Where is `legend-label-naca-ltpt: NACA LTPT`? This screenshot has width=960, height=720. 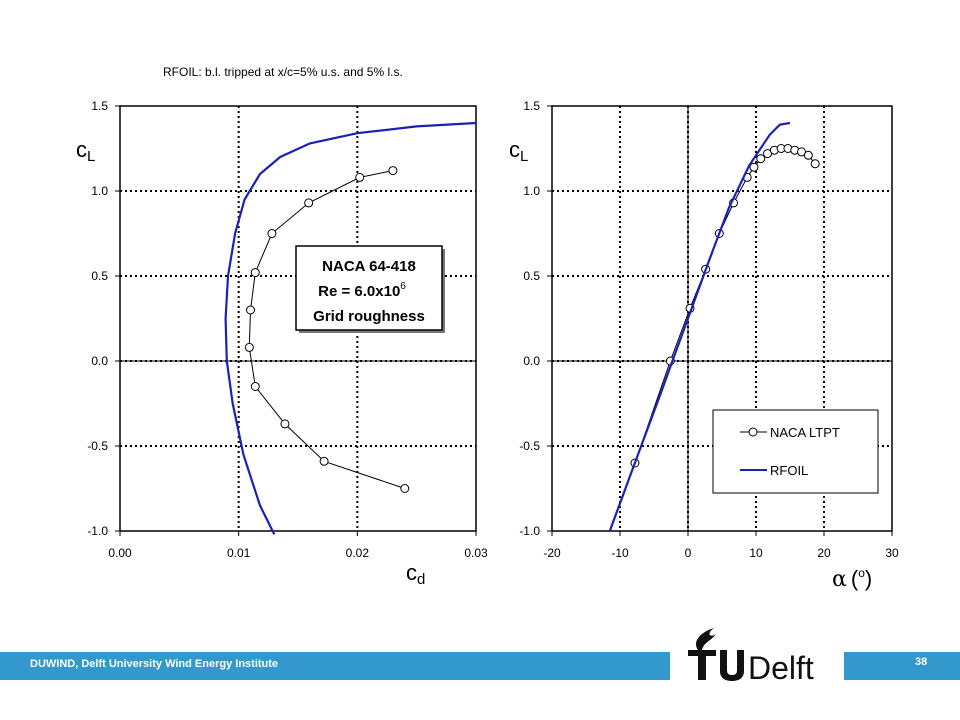 legend-label-naca-ltpt: NACA LTPT is located at coordinates (805, 432).